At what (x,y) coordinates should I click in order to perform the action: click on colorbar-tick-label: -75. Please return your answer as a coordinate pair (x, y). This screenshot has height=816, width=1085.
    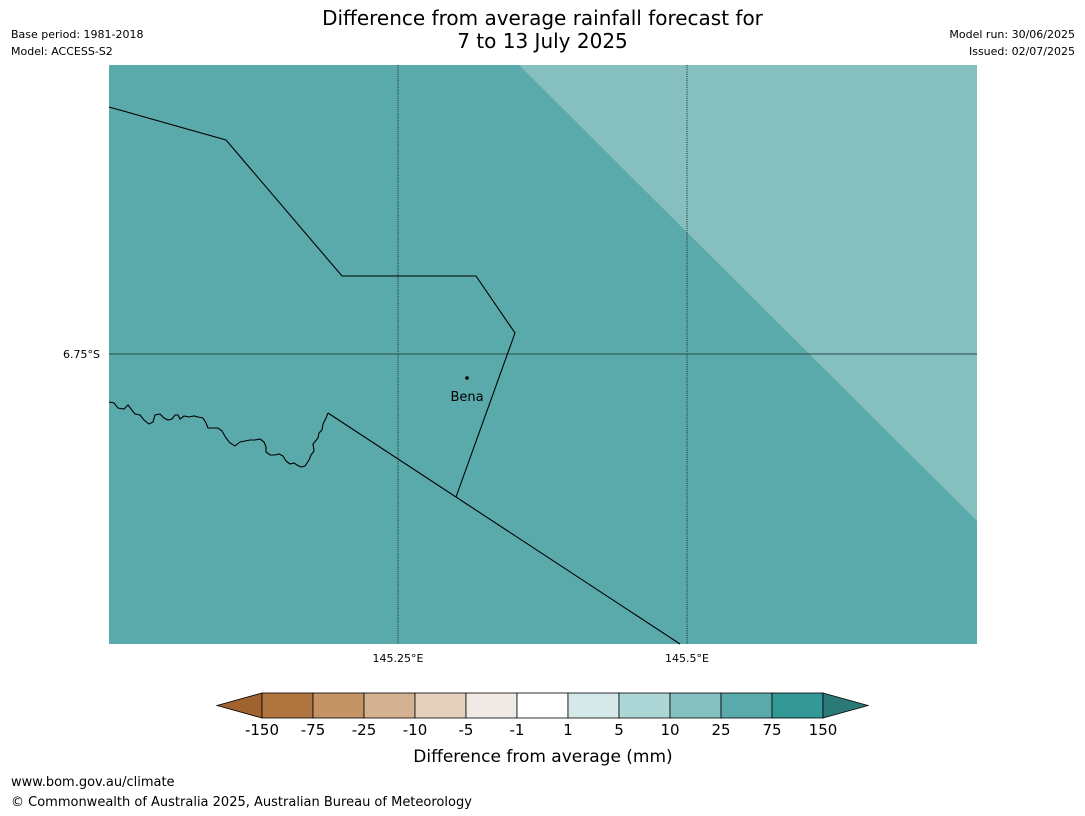
    Looking at the image, I should click on (313, 730).